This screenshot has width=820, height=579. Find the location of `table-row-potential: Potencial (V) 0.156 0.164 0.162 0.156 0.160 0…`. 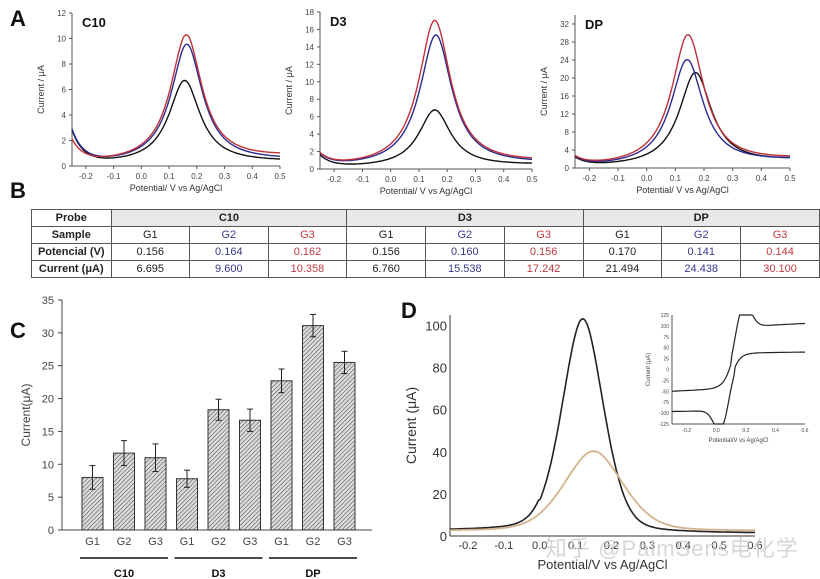

table-row-potential: Potencial (V) 0.156 0.164 0.162 0.156 0.160 0… is located at coordinates (425, 252).